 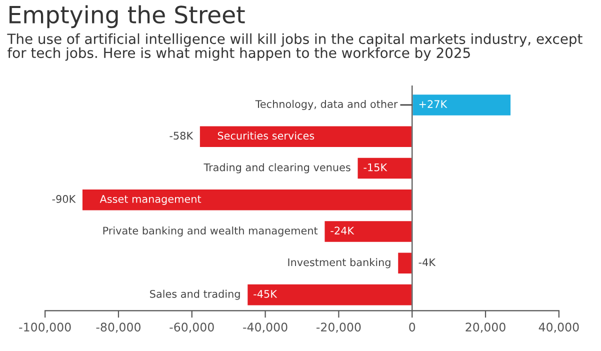 I want to click on x-tick-label: 20,000, so click(x=486, y=327).